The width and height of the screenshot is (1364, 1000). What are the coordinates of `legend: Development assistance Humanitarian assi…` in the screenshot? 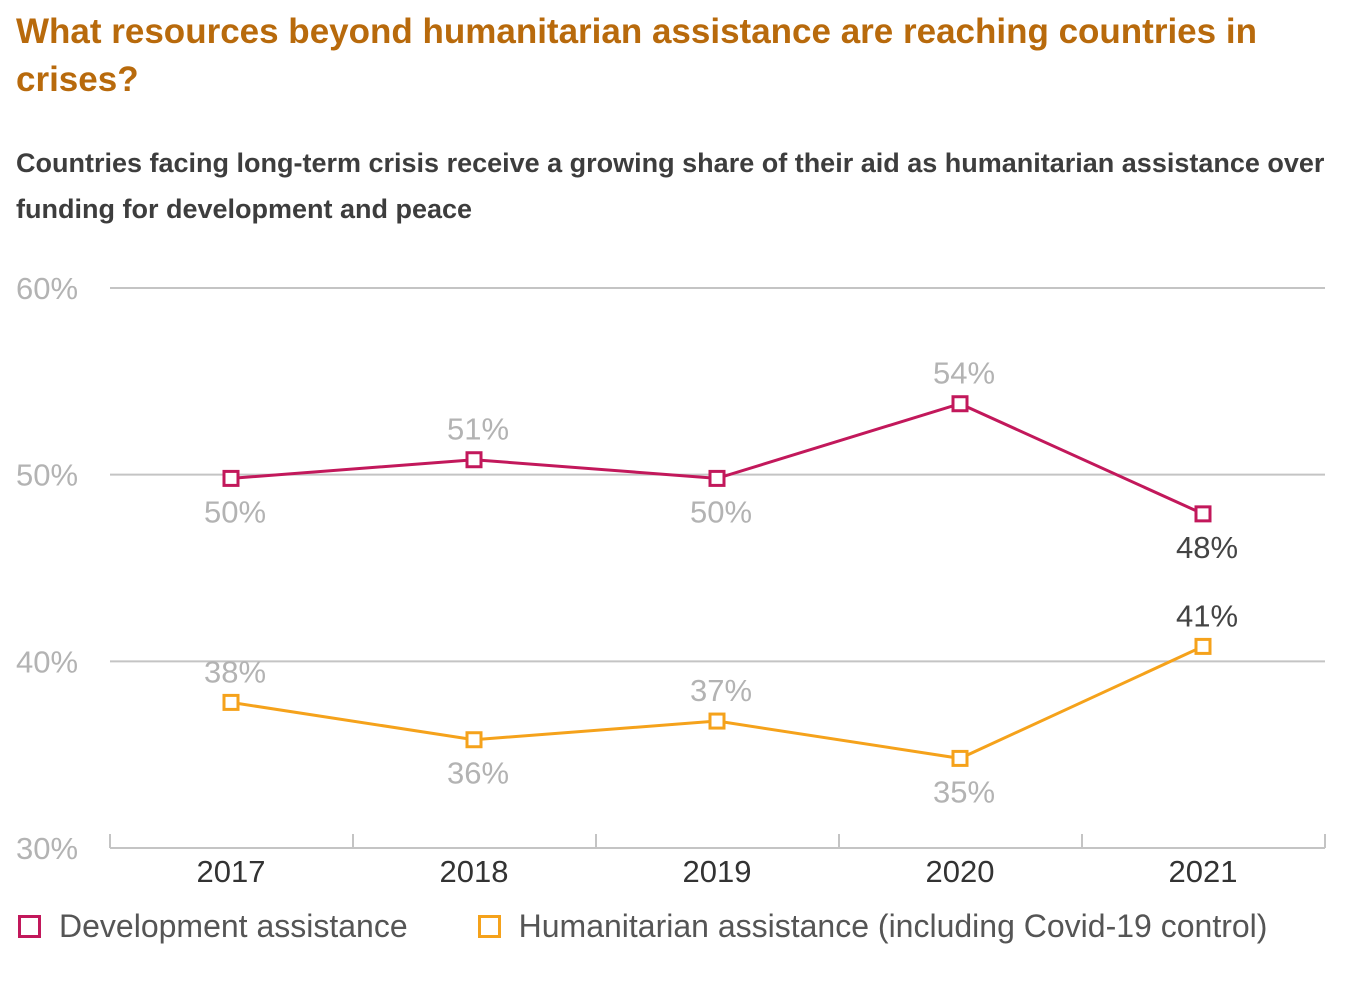 It's located at (677, 926).